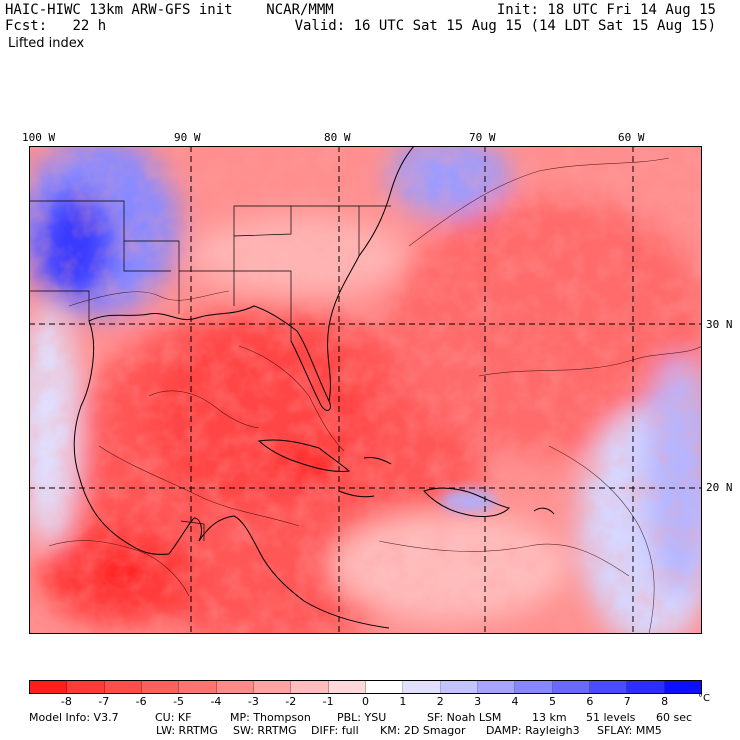  I want to click on colorbar-tick-label: 4, so click(515, 701).